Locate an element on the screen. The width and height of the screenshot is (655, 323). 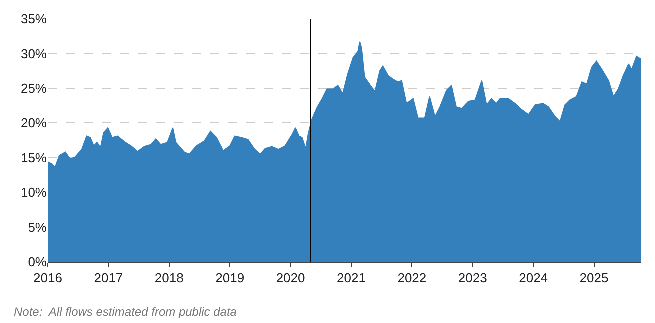
x-tick-label: 2016 is located at coordinates (48, 278).